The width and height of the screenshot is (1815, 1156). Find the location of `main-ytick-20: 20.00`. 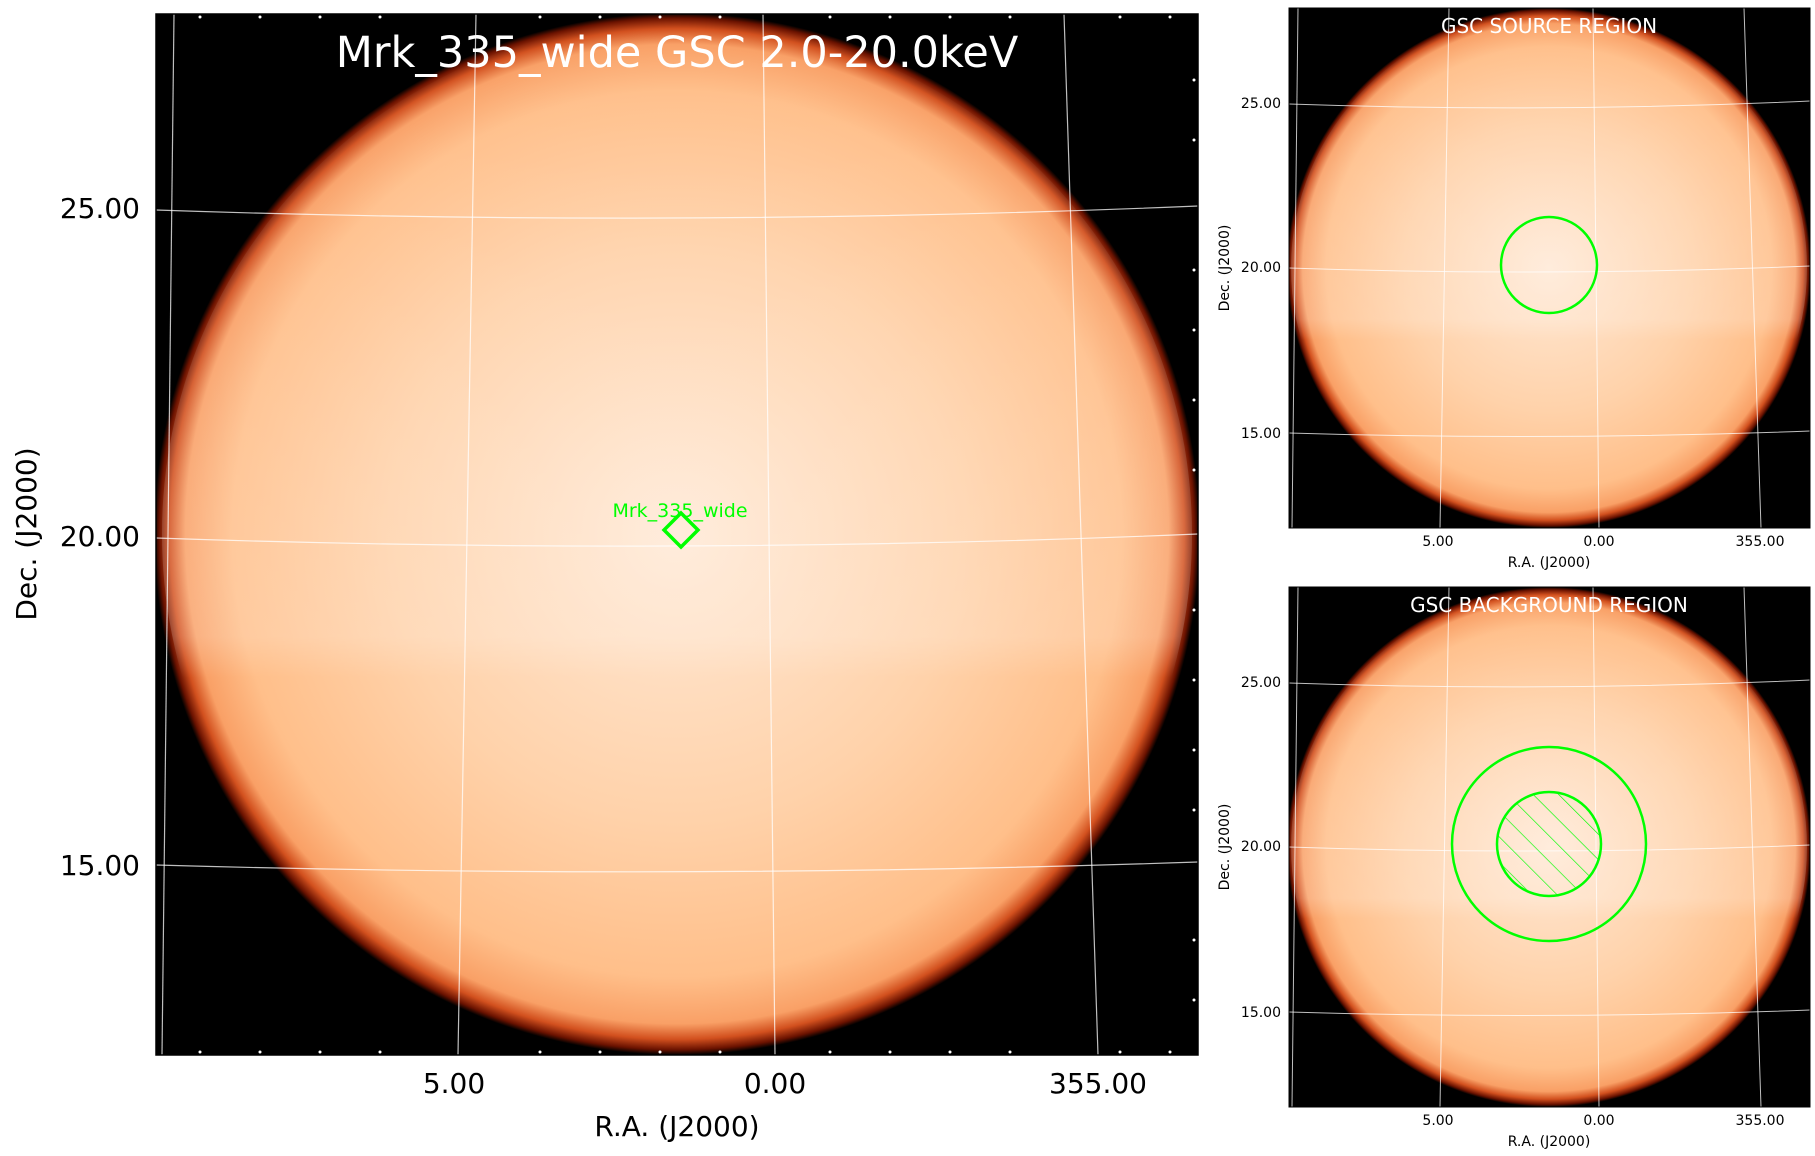

main-ytick-20: 20.00 is located at coordinates (100, 536).